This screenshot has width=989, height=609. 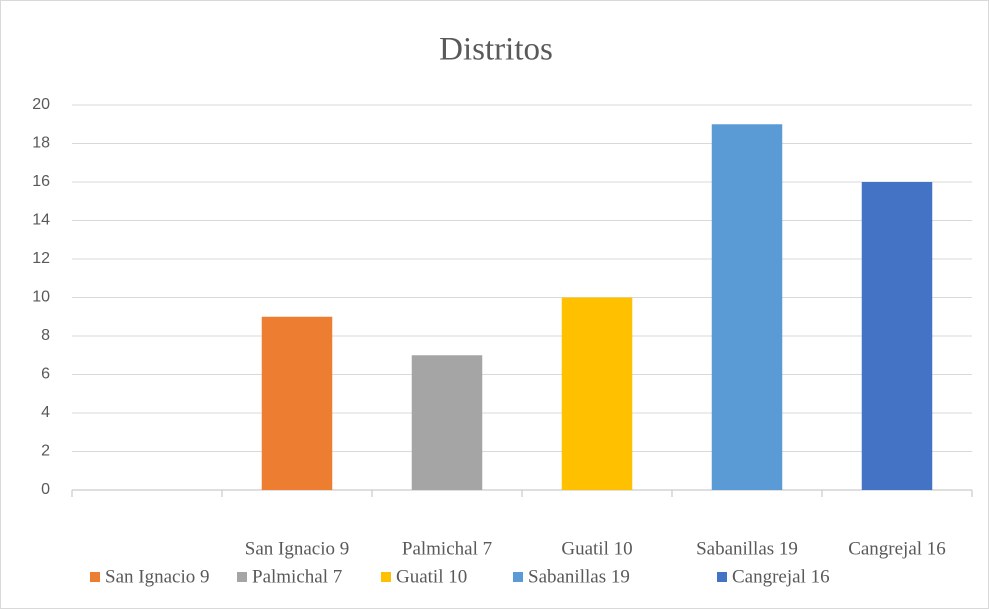 I want to click on x-tick-label: Cangrejal 16, so click(x=897, y=548).